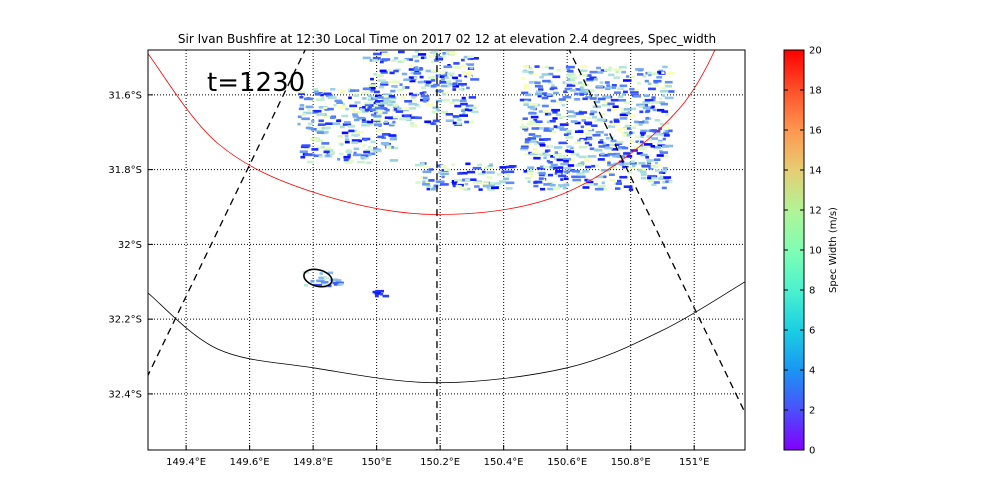 The image size is (1000, 500). Describe the element at coordinates (381, 294) in the screenshot. I see `echo-small-cell` at that location.